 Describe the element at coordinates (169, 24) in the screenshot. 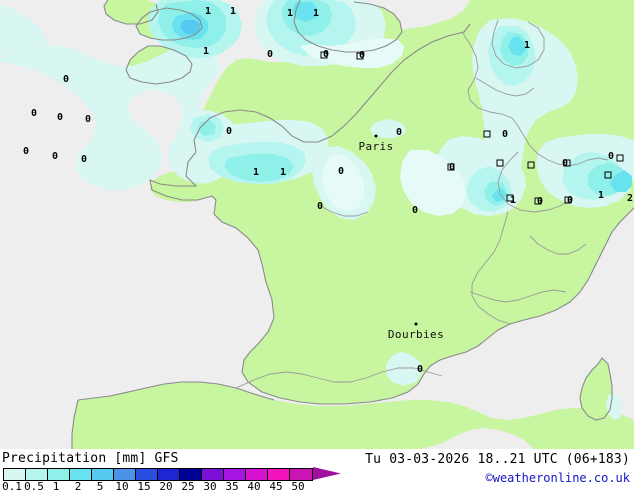

I see `coastline-britain` at that location.